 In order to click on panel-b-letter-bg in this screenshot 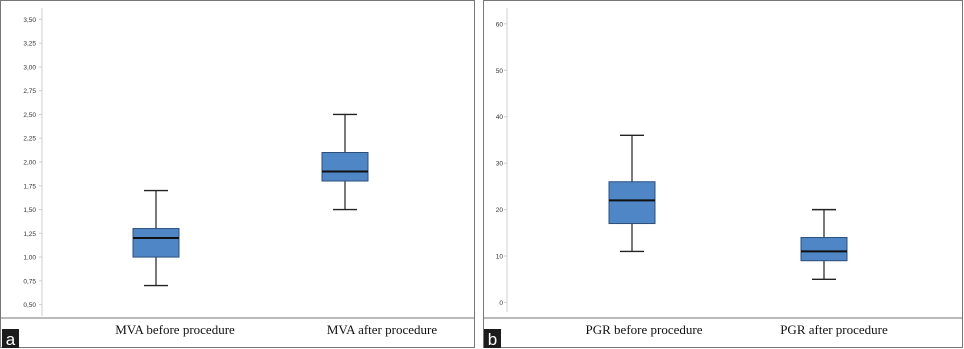, I will do `click(492, 338)`.